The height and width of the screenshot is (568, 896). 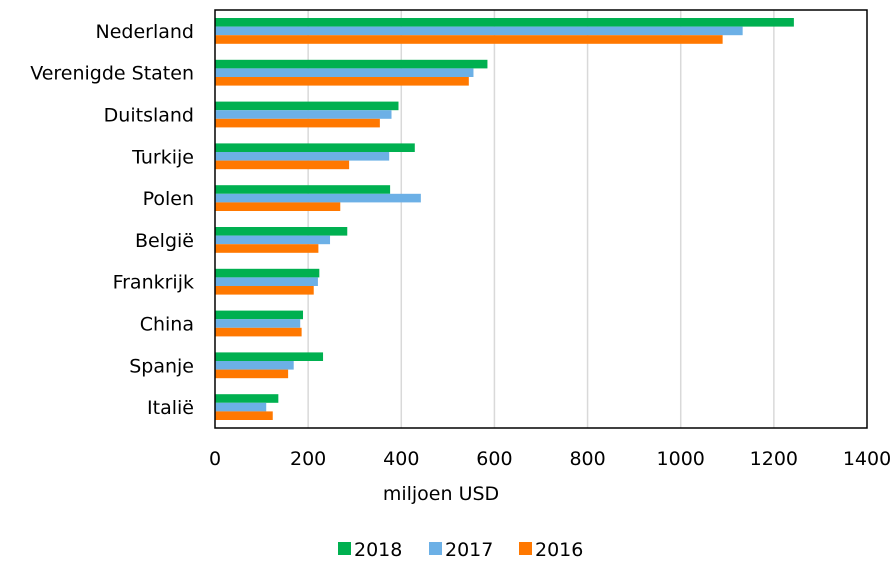 I want to click on legend-label: 2017, so click(x=469, y=550).